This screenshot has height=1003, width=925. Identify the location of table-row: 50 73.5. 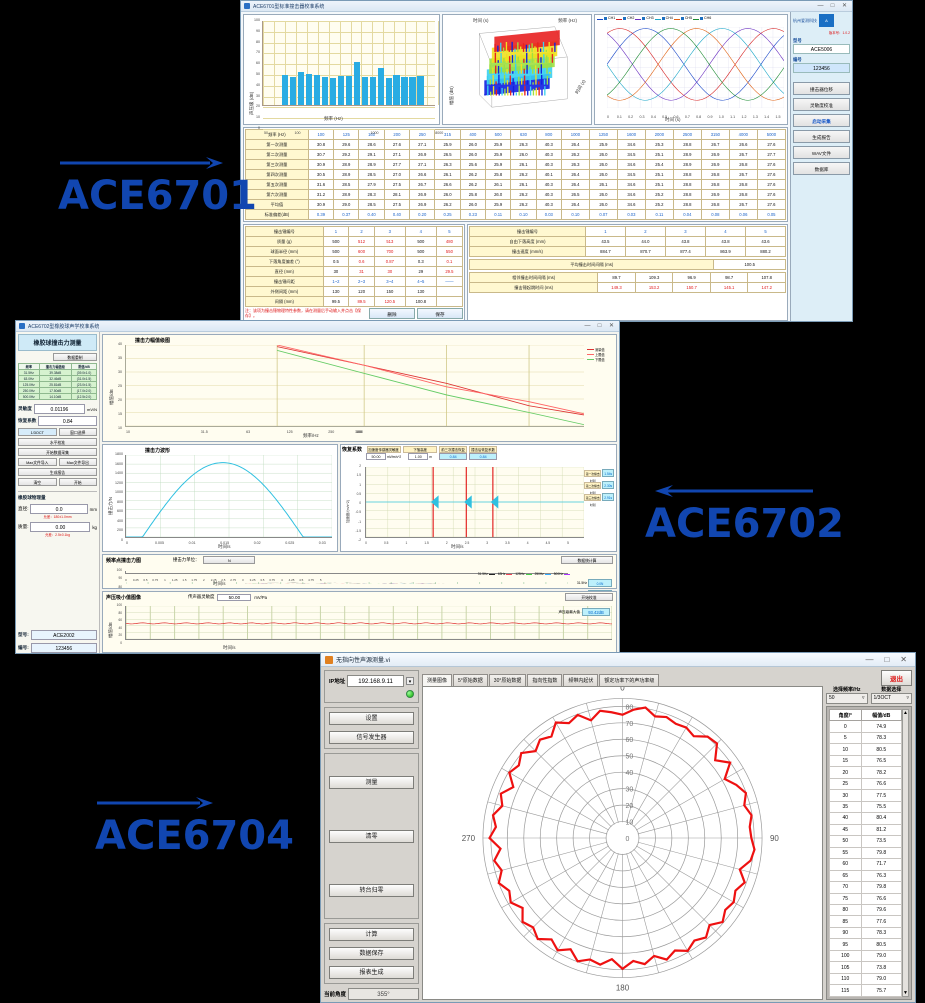
(866, 841).